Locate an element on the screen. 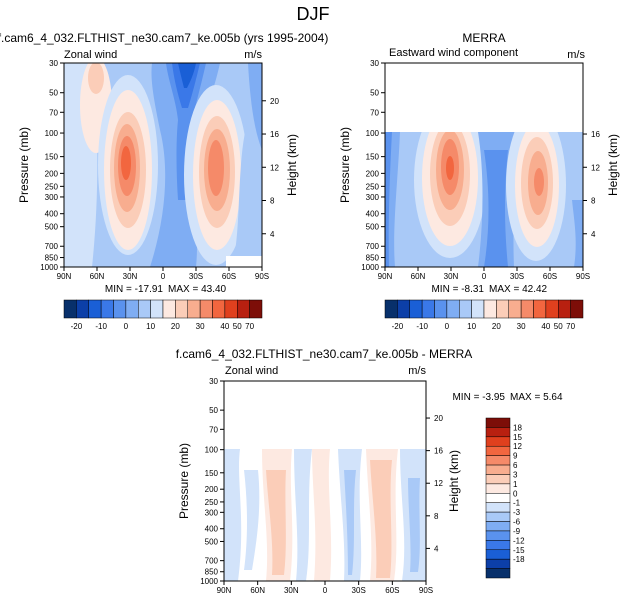 The width and height of the screenshot is (626, 602). y-tick-label: 850 is located at coordinates (212, 572).